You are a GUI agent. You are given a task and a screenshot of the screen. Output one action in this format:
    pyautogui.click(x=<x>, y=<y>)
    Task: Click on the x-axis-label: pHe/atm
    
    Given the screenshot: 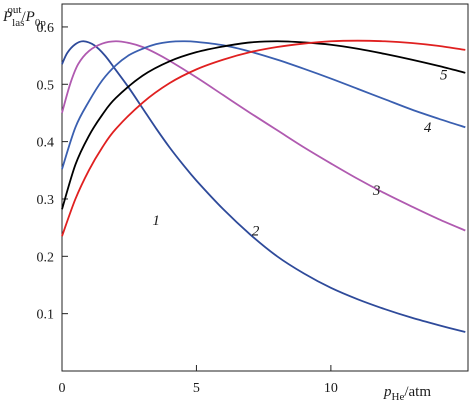 What is the action you would take?
    pyautogui.click(x=407, y=392)
    